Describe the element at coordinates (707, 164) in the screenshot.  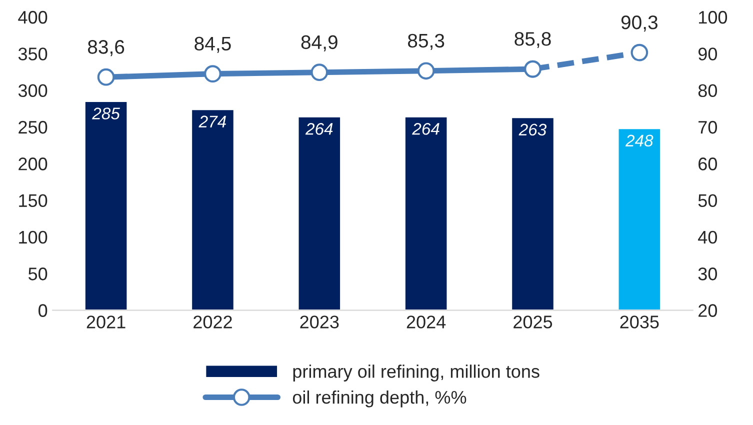
I see `y2-tick-label: 60` at that location.